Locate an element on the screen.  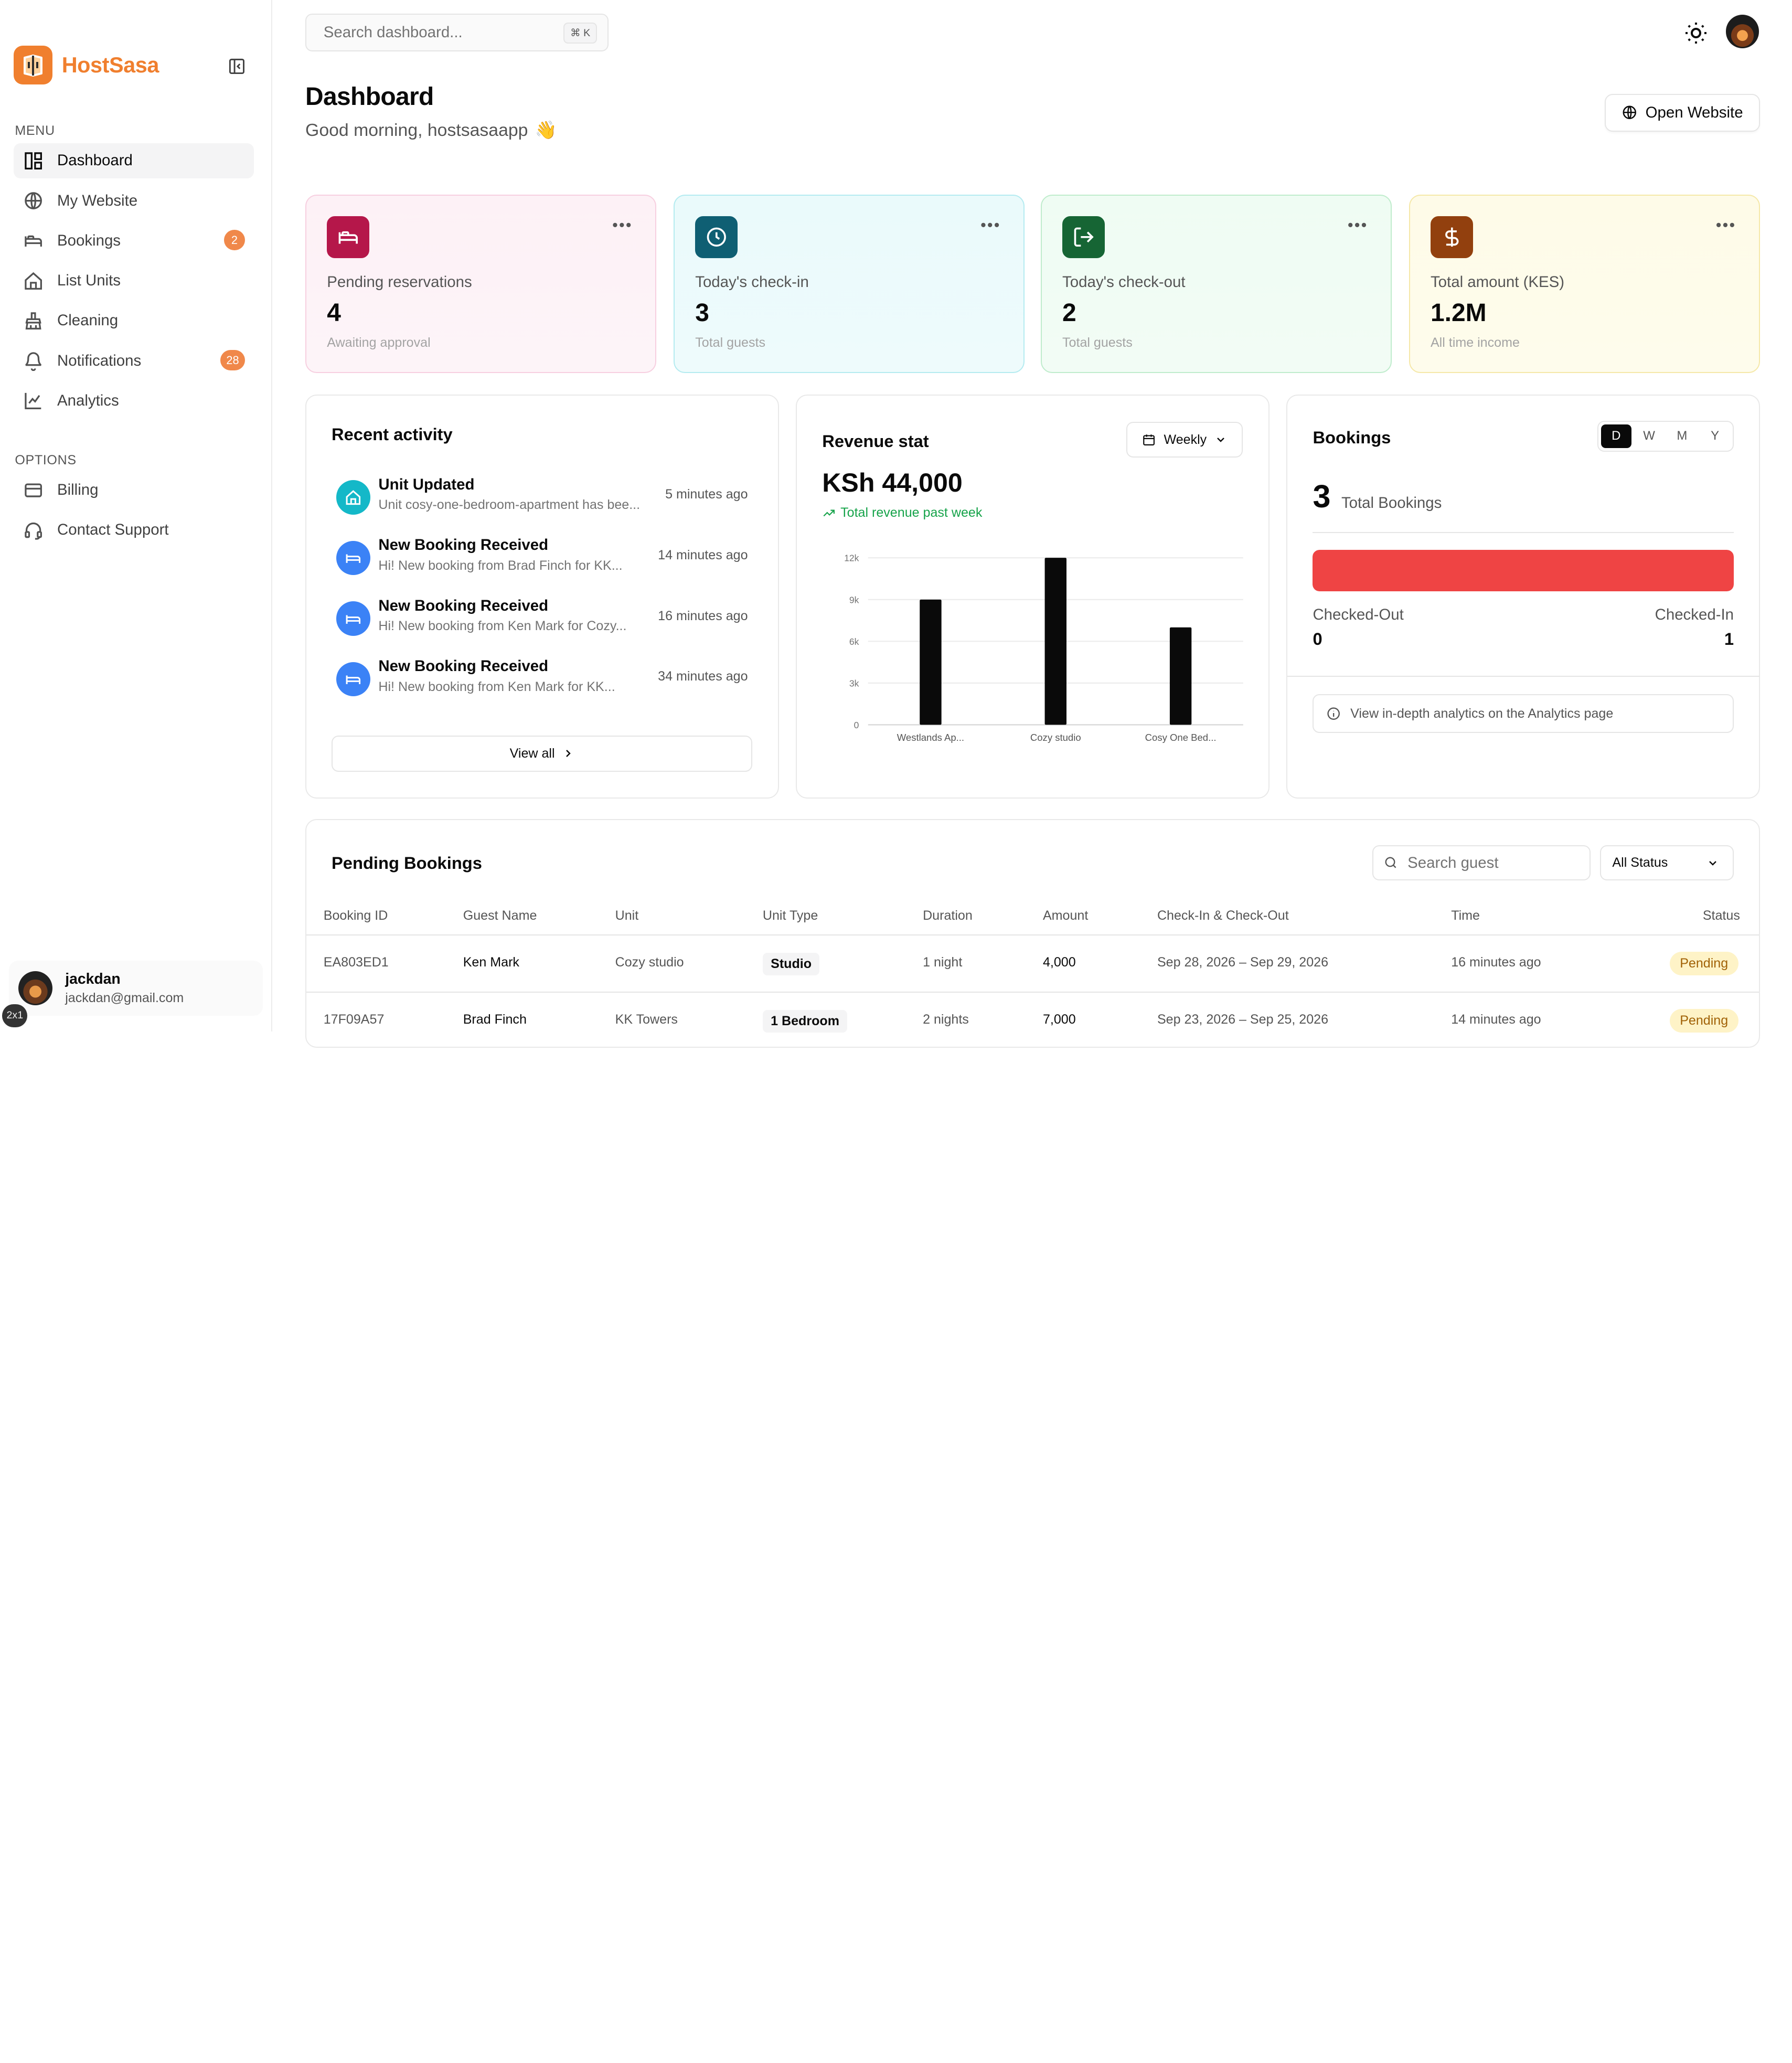
checked-out-label: Checked-Out is located at coordinates (1358, 615).